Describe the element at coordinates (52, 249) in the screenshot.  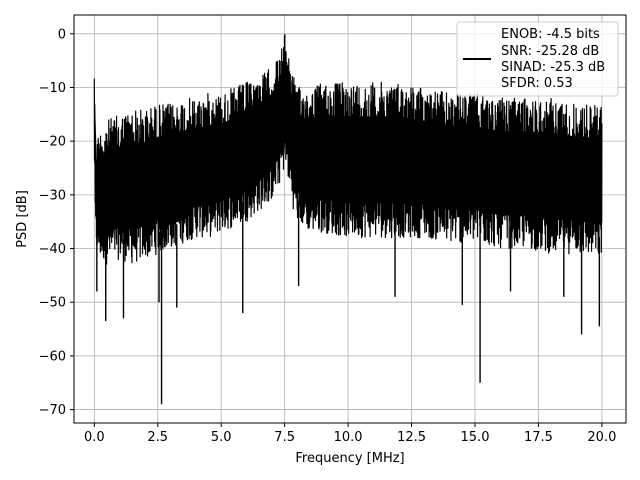
I see `y-tick-label: −40` at that location.